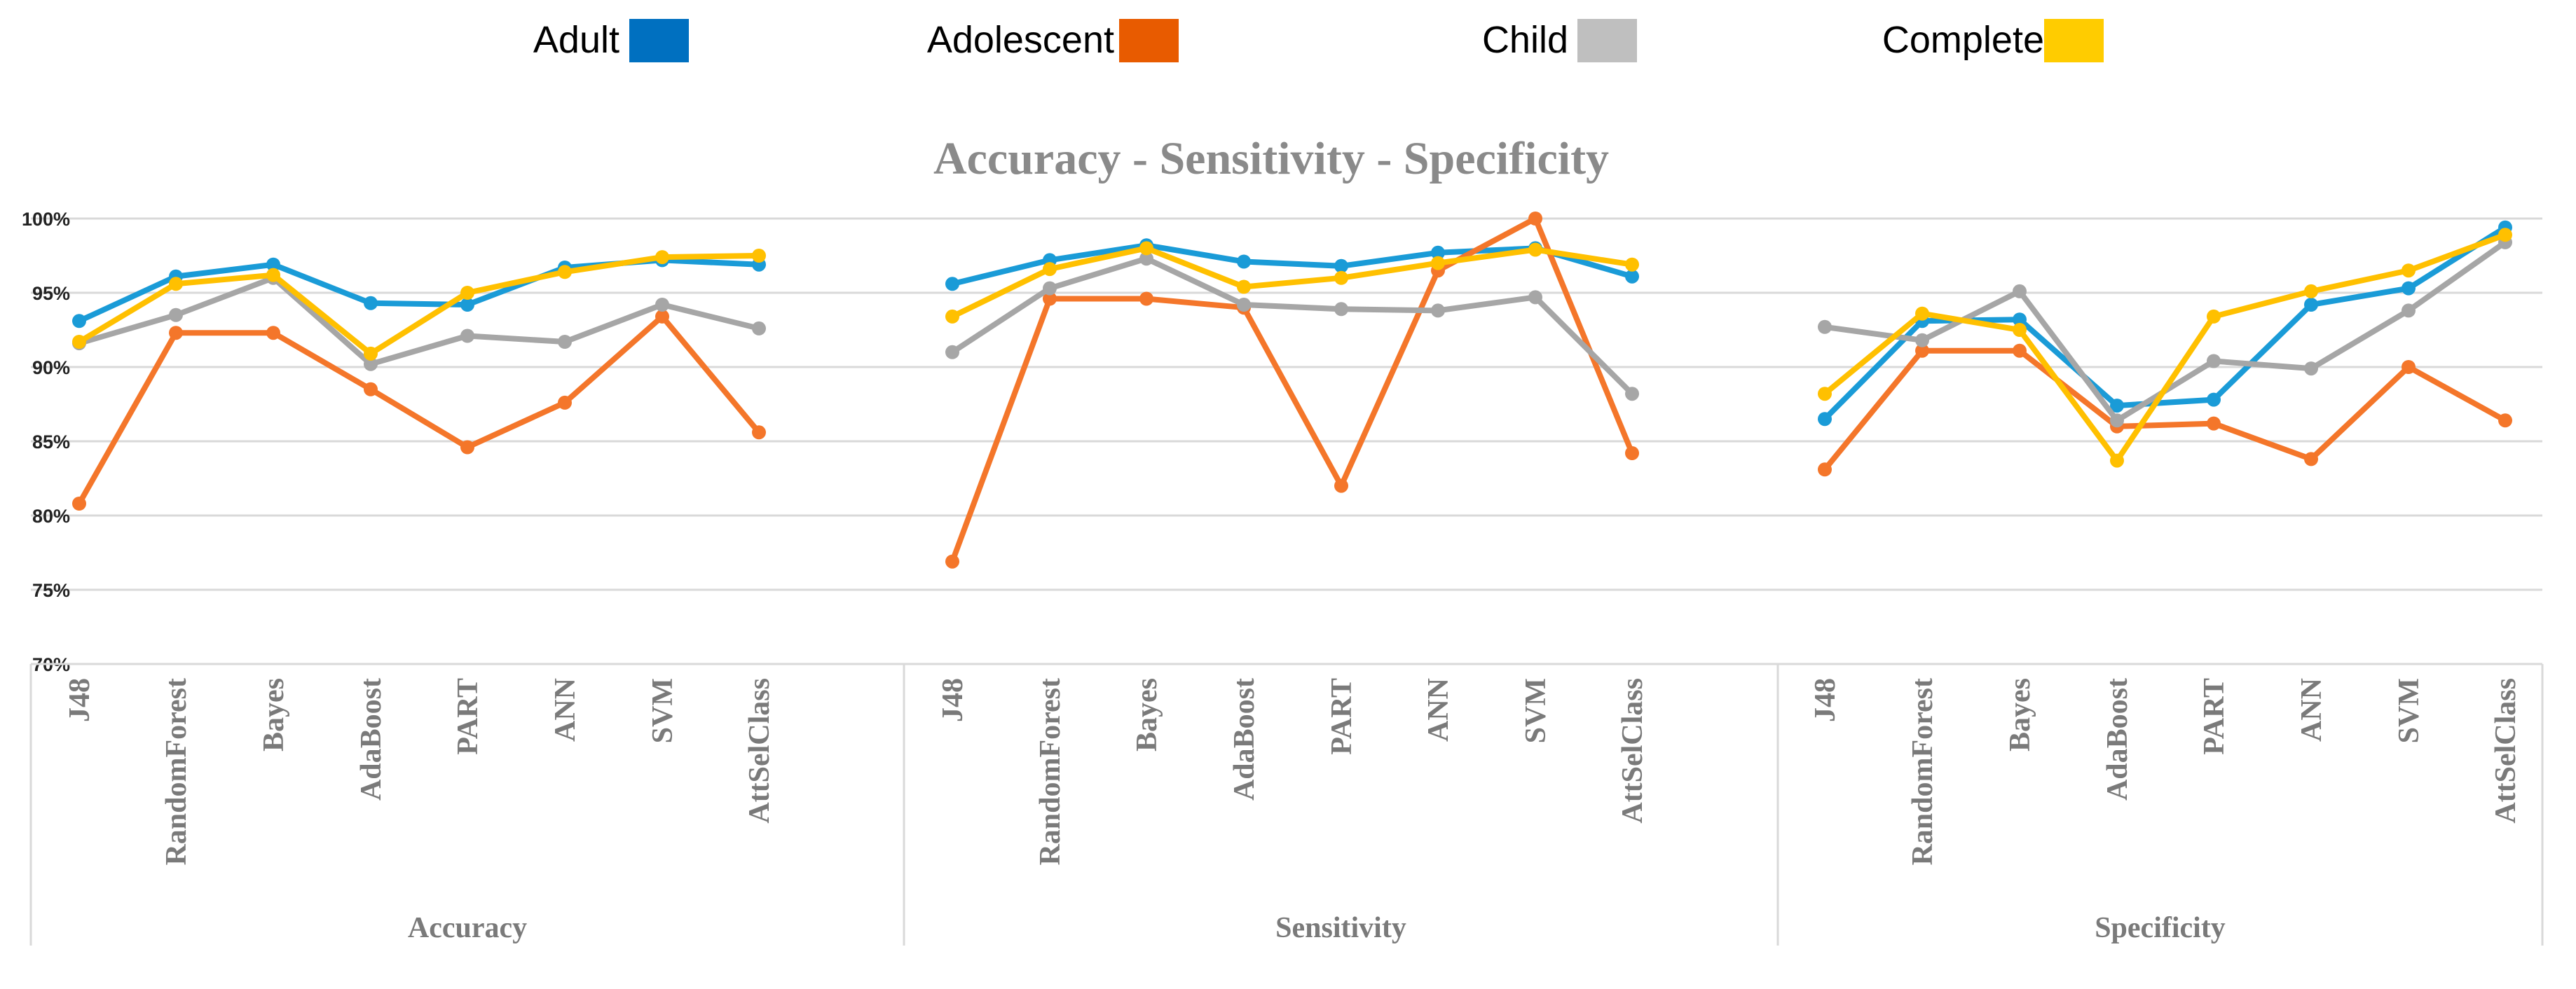 The image size is (2576, 989). What do you see at coordinates (51, 367) in the screenshot?
I see `y-tick-label: 90%` at bounding box center [51, 367].